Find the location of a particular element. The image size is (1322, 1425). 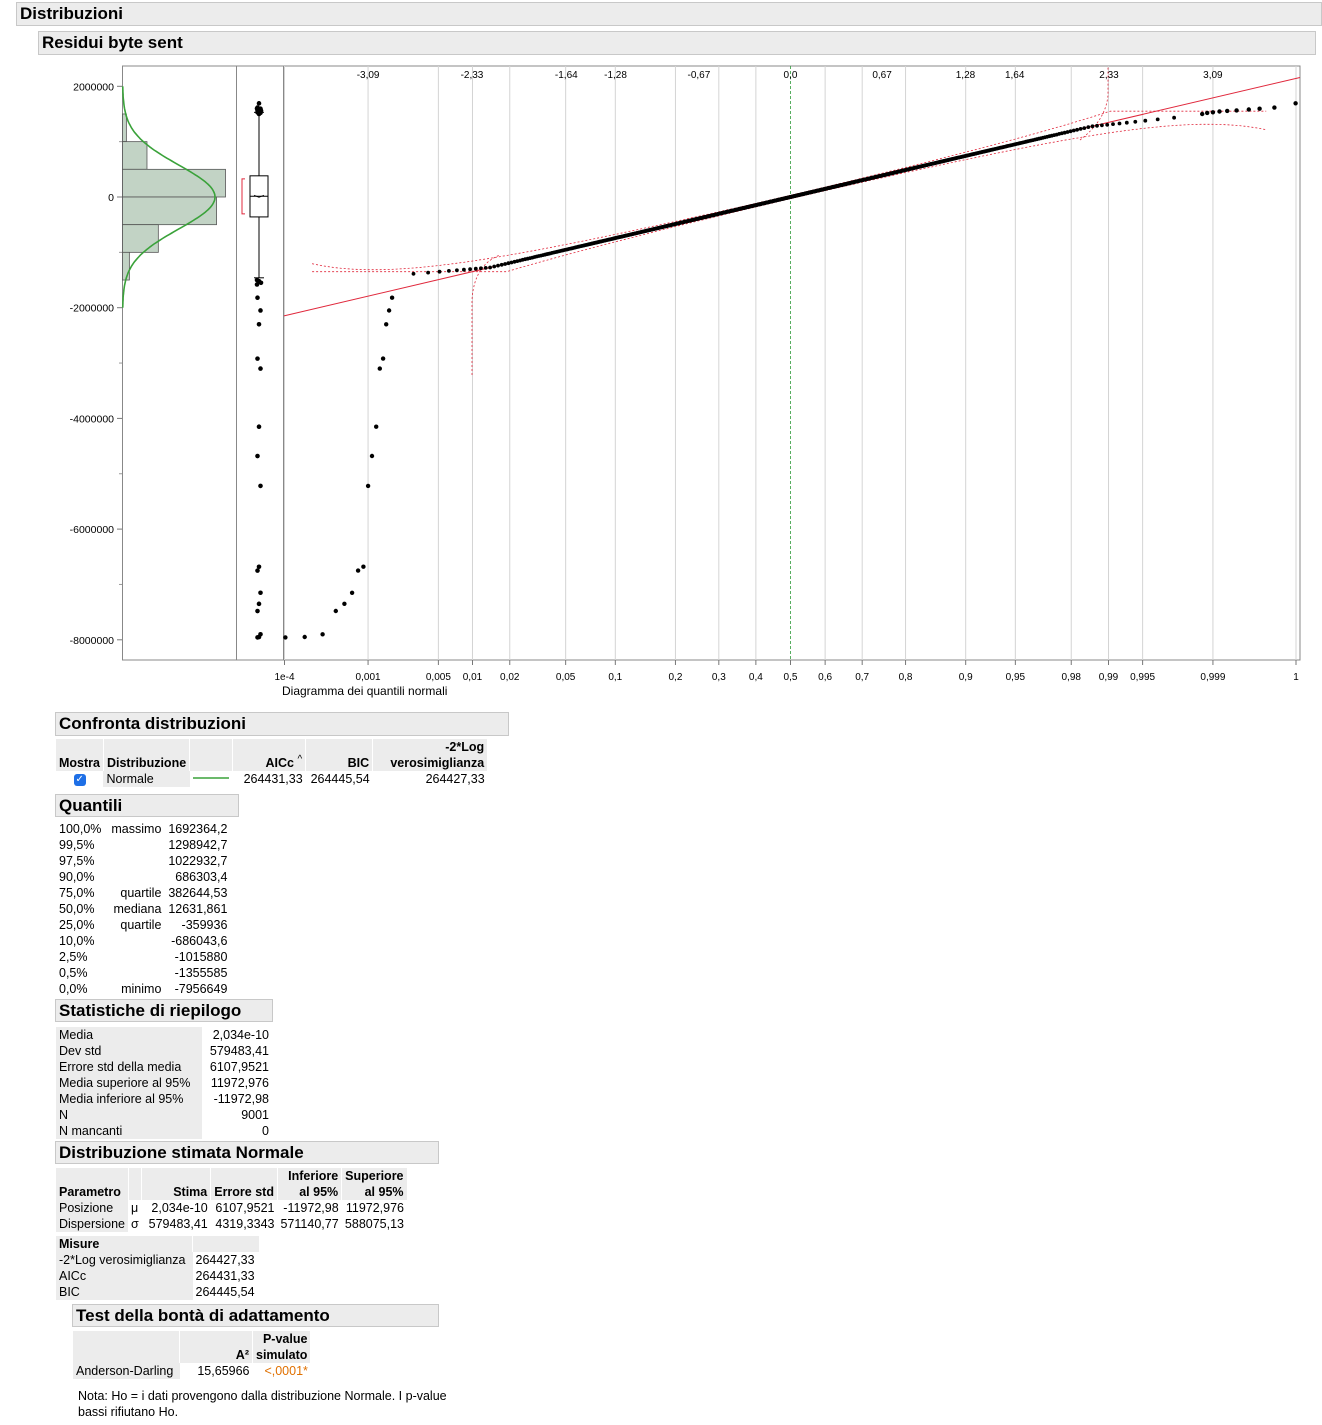

stat-label: Media superiore al 95% is located at coordinates (129, 1083).